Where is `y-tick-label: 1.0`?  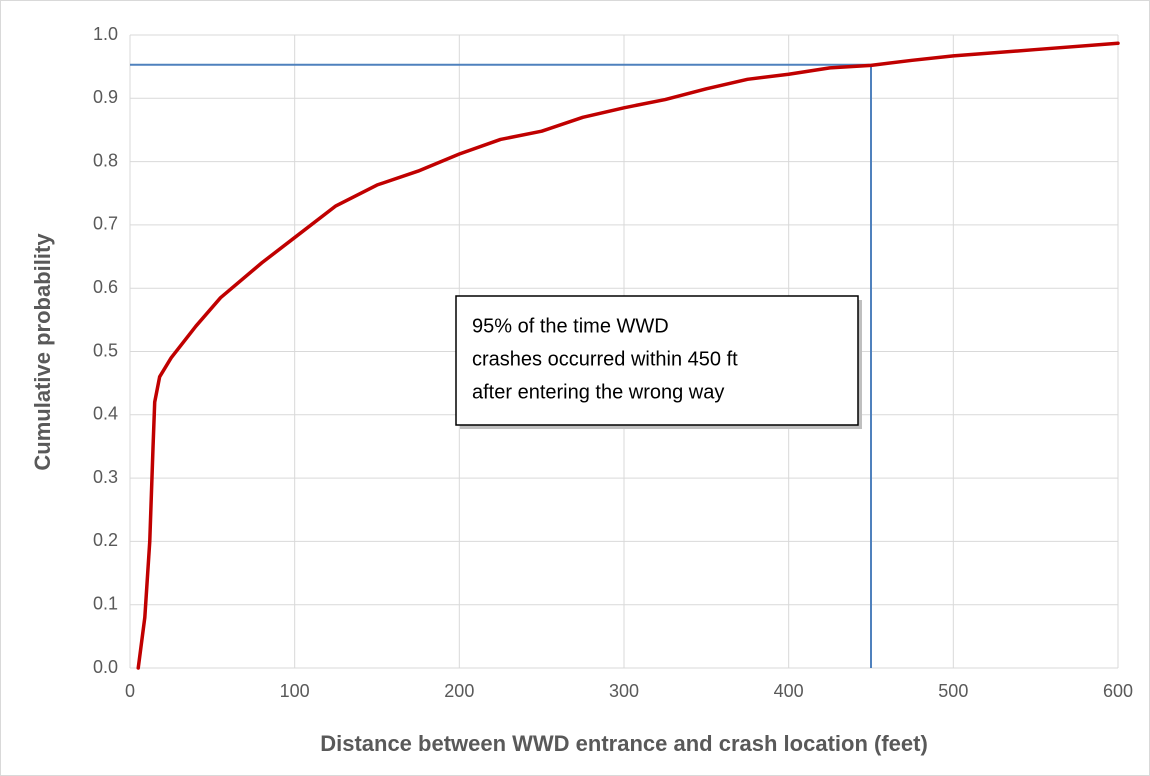 y-tick-label: 1.0 is located at coordinates (105, 34).